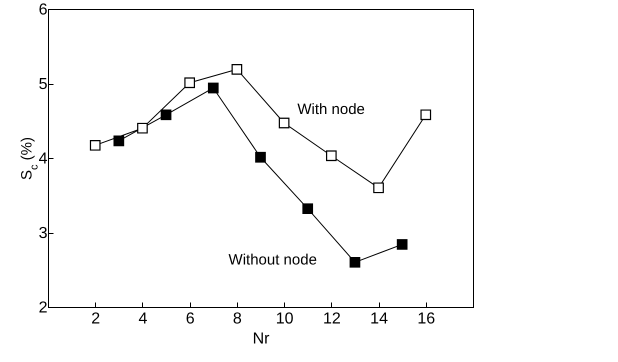  What do you see at coordinates (43, 308) in the screenshot?
I see `y-tick-label: 2` at bounding box center [43, 308].